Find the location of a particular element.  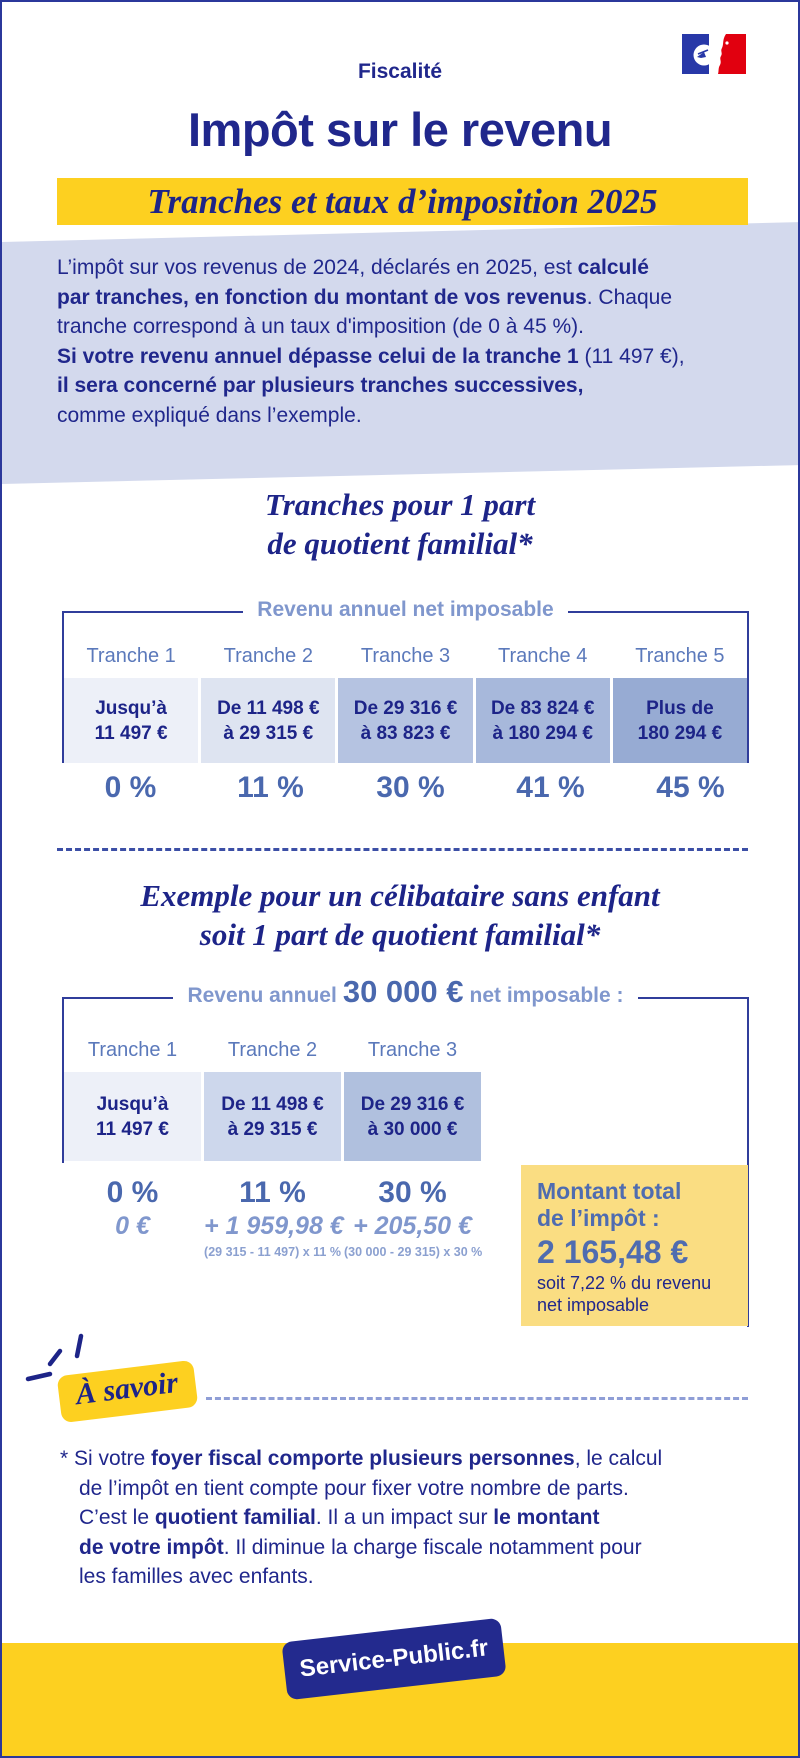

table1-header-tranche4: Tranche 4 is located at coordinates (543, 656).